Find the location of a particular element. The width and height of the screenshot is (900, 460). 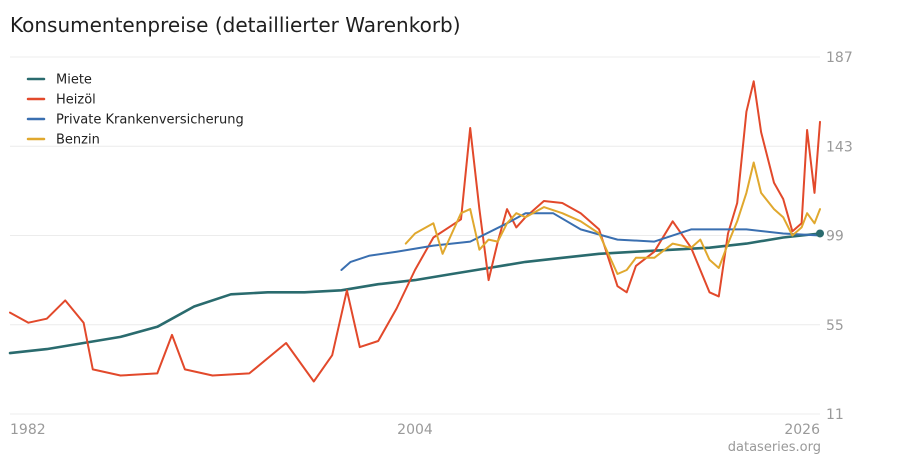

x-tick-label-1: 2004 is located at coordinates (415, 430).